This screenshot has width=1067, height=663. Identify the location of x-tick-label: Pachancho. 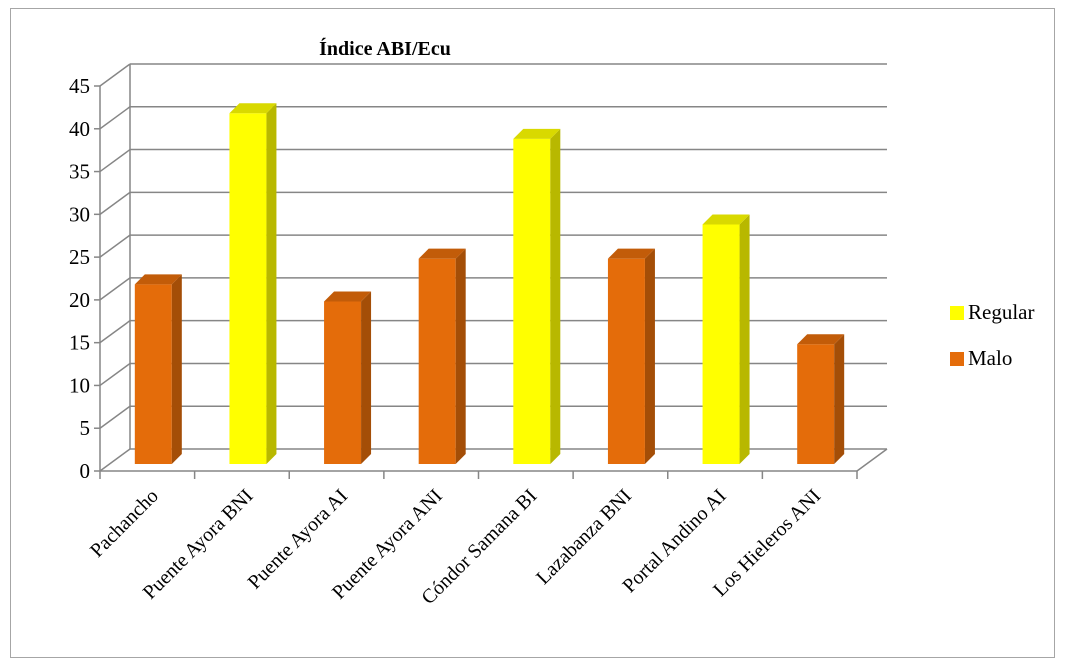
(124, 523).